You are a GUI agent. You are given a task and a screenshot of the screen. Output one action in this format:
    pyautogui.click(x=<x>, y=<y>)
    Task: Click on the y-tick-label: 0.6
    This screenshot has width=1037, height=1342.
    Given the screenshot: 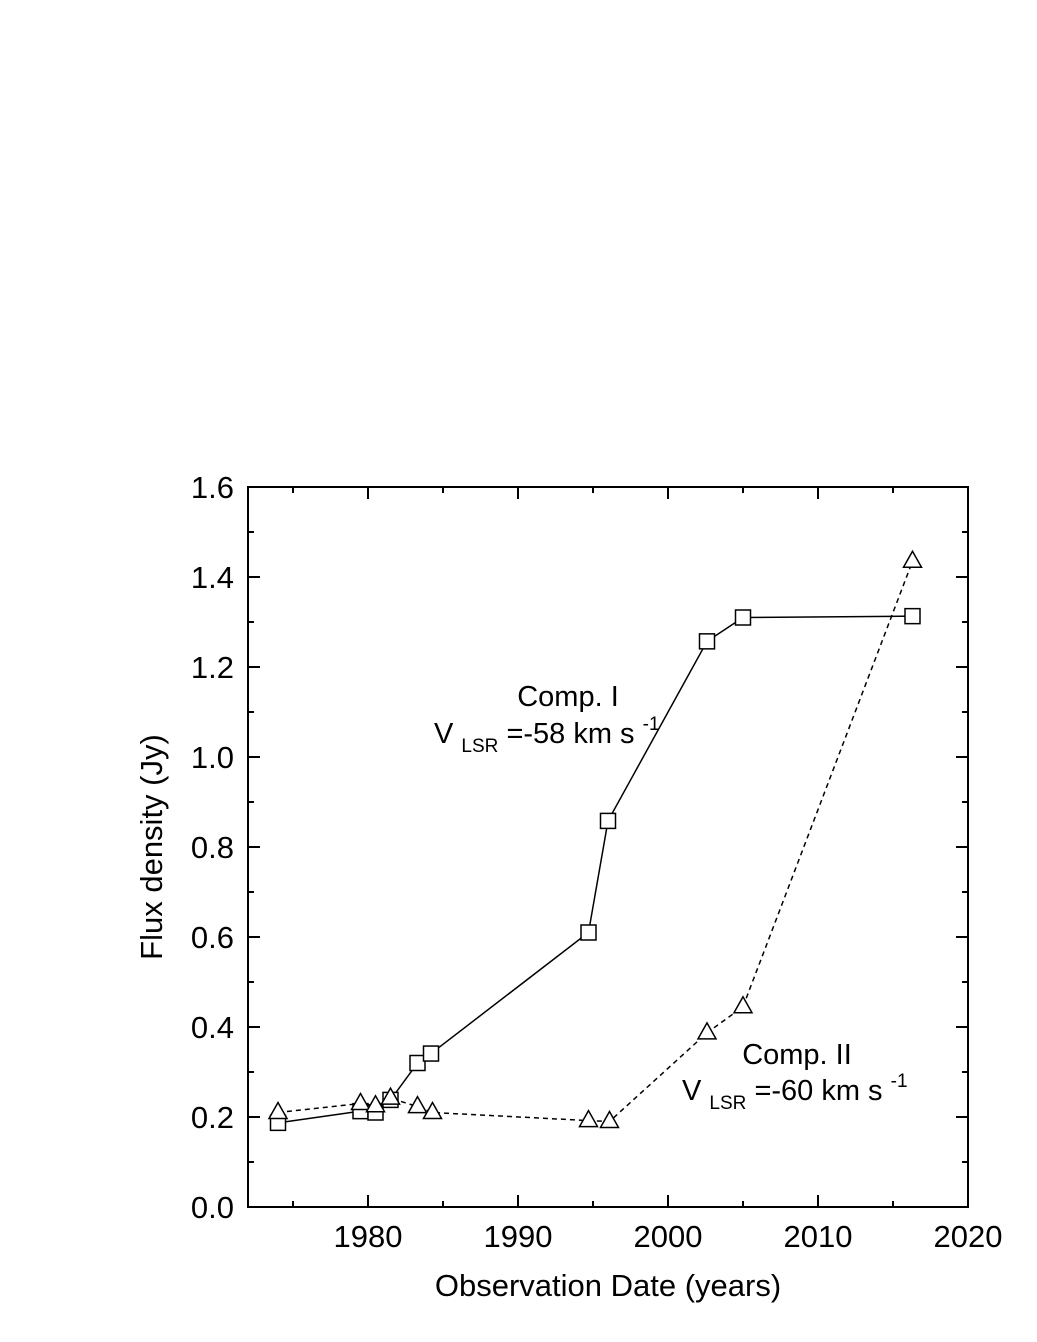 What is the action you would take?
    pyautogui.click(x=212, y=937)
    